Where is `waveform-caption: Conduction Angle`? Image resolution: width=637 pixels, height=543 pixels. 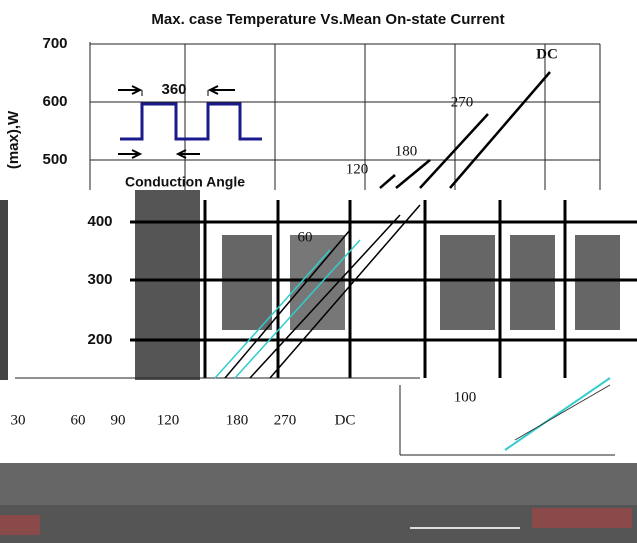
waveform-caption: Conduction Angle is located at coordinates (185, 182).